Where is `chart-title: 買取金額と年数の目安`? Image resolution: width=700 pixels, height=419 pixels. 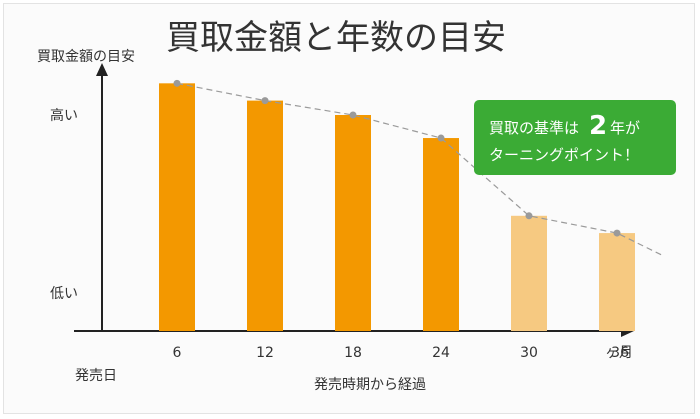 chart-title: 買取金額と年数の目安 is located at coordinates (336, 38).